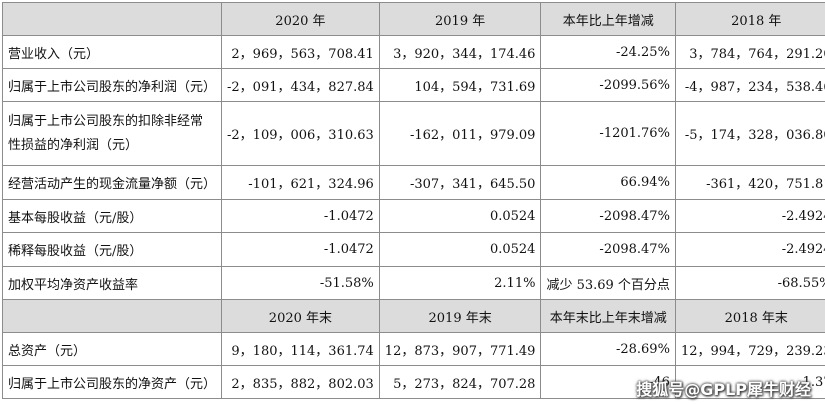 This screenshot has height=404, width=825. I want to click on header-cell: 2018 年末, so click(749, 316).